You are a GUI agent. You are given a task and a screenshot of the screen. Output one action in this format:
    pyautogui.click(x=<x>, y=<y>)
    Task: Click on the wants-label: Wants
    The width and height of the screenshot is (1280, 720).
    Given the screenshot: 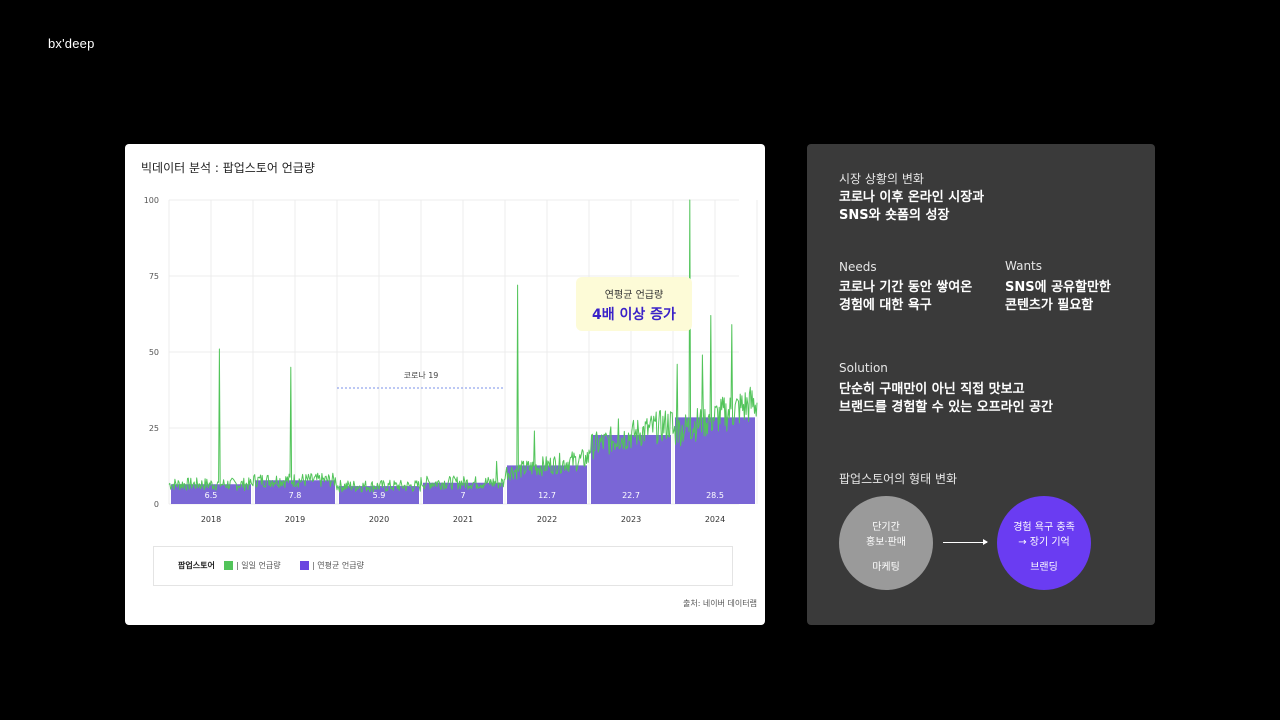 What is the action you would take?
    pyautogui.click(x=1024, y=266)
    